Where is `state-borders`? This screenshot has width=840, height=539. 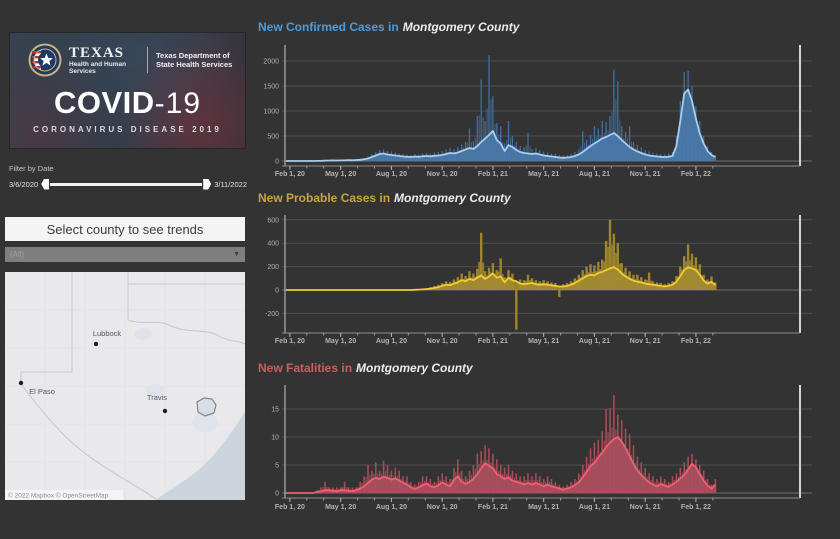 state-borders is located at coordinates (133, 386).